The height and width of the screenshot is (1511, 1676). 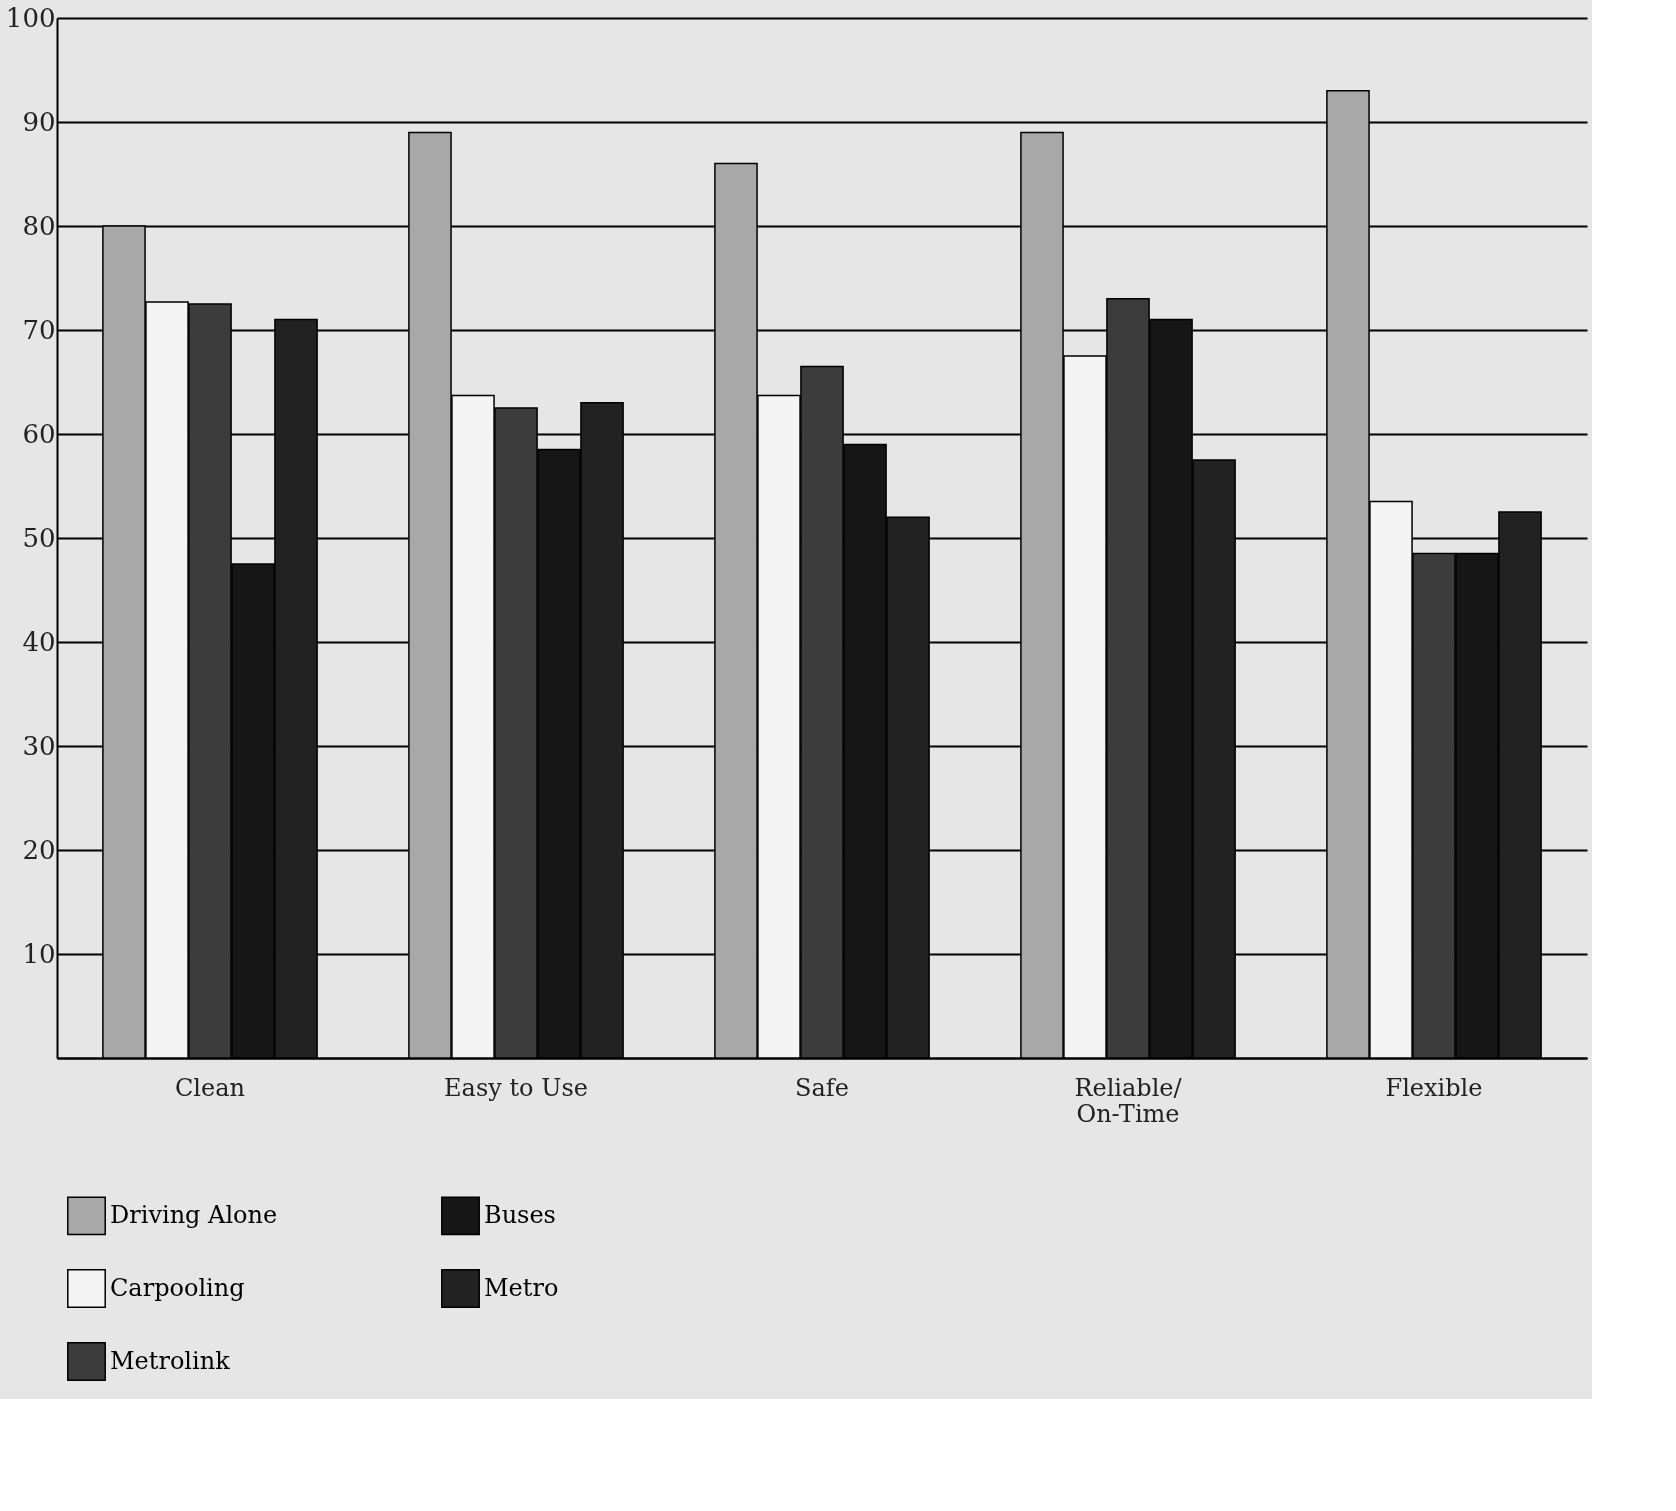 What do you see at coordinates (39, 953) in the screenshot?
I see `y-tick-label: 10` at bounding box center [39, 953].